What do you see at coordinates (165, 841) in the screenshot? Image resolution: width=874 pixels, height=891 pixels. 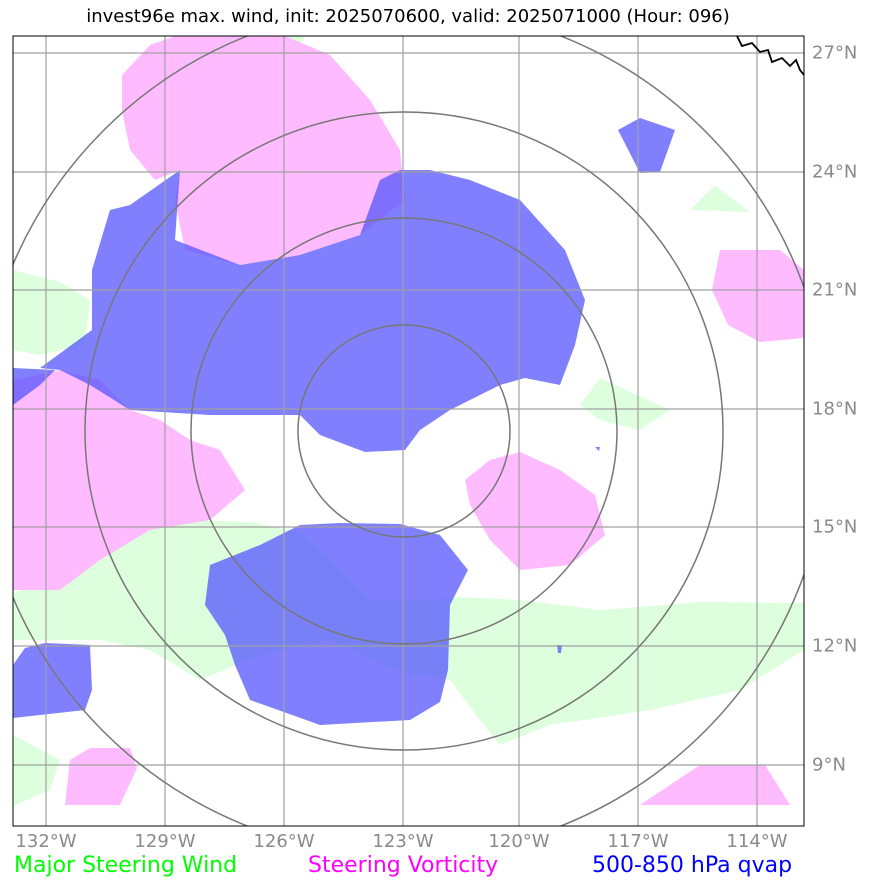 I see `lon-label-129w: 129°W` at bounding box center [165, 841].